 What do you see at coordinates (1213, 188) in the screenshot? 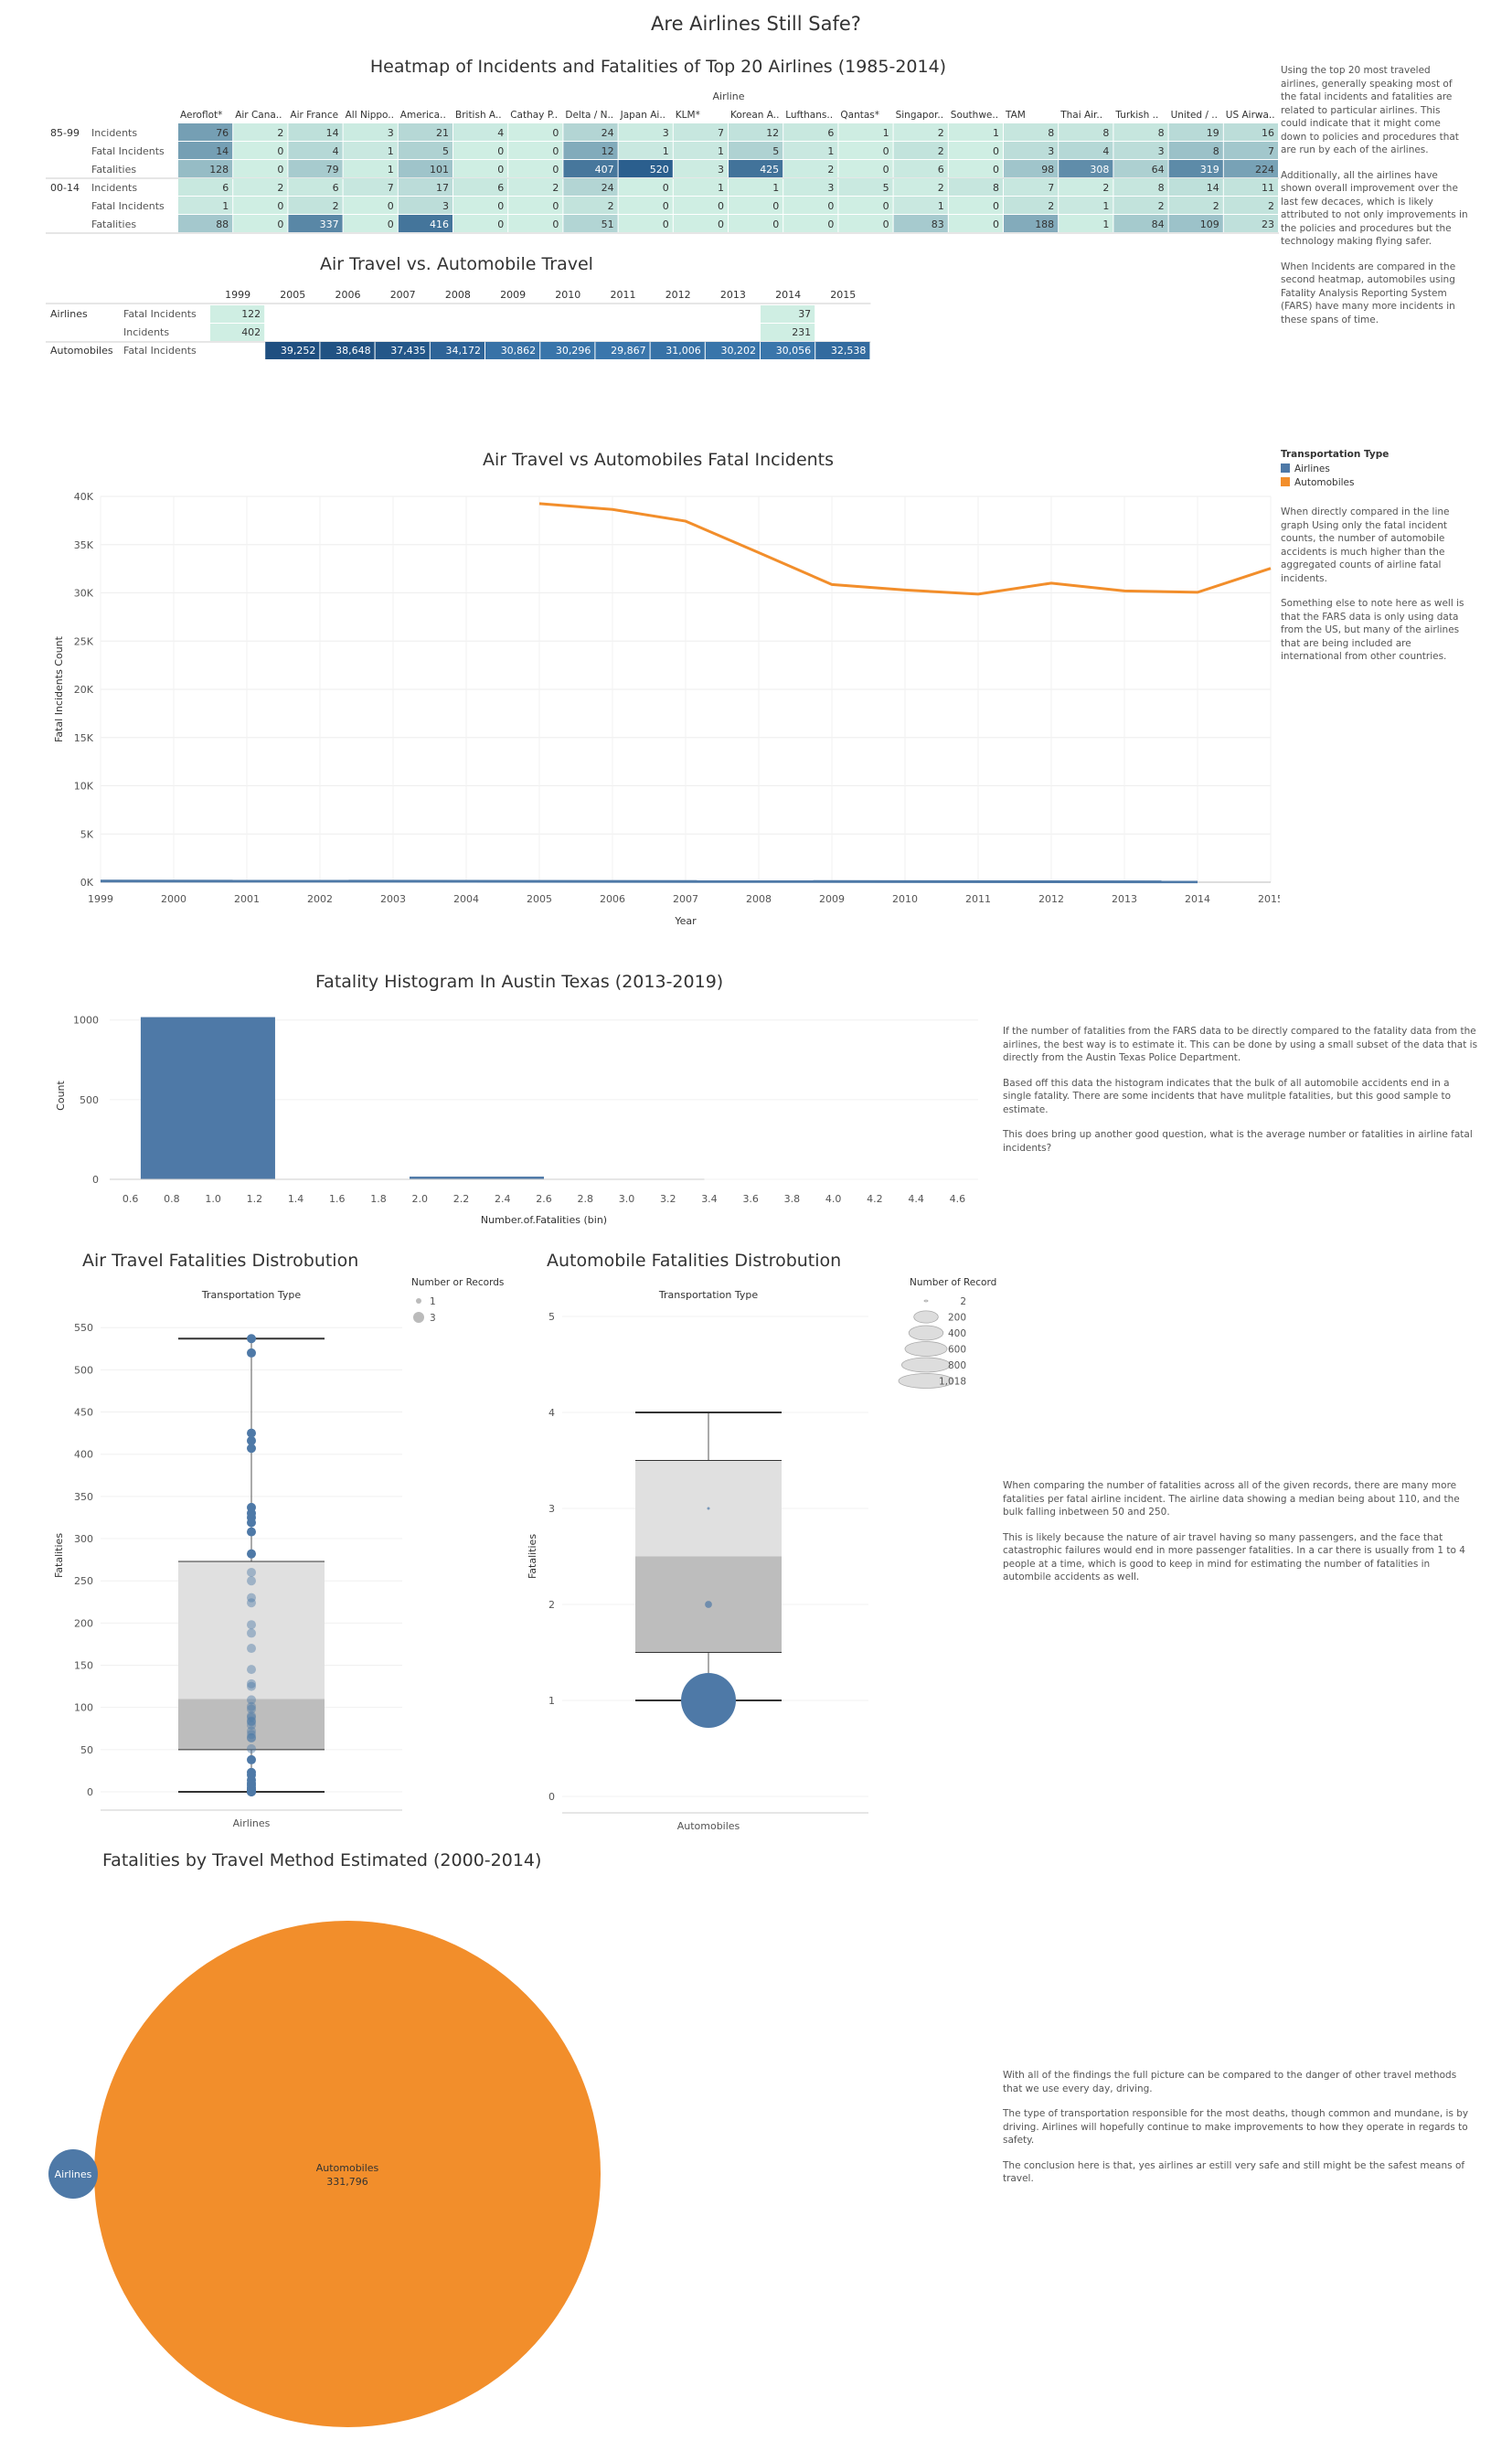
I see `heatmap-cell-value: 14` at bounding box center [1213, 188].